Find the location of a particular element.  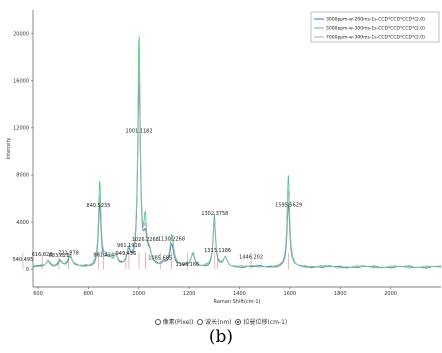

peak-label: 1130.2268 is located at coordinates (171, 239).